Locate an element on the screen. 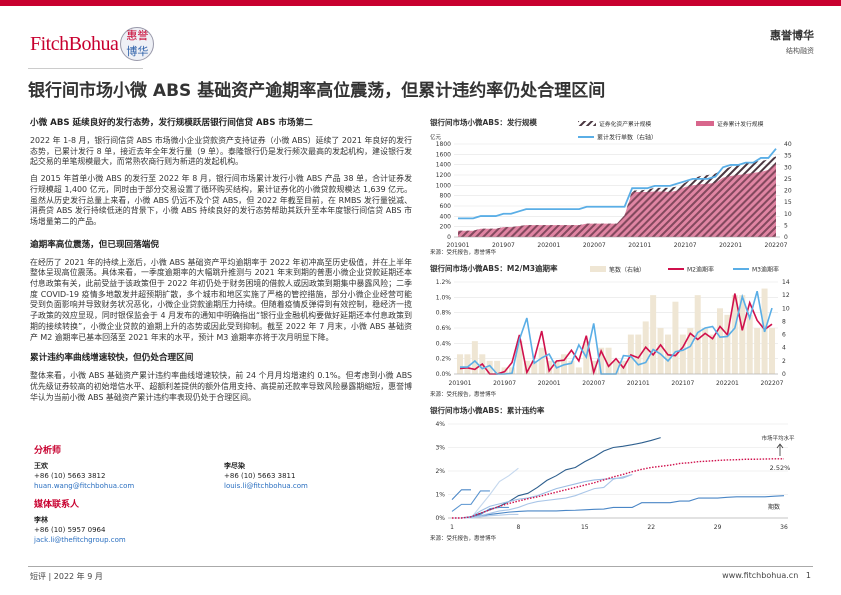 This screenshot has height=595, width=841. website-link: www.fitchbohua.cn is located at coordinates (760, 575).